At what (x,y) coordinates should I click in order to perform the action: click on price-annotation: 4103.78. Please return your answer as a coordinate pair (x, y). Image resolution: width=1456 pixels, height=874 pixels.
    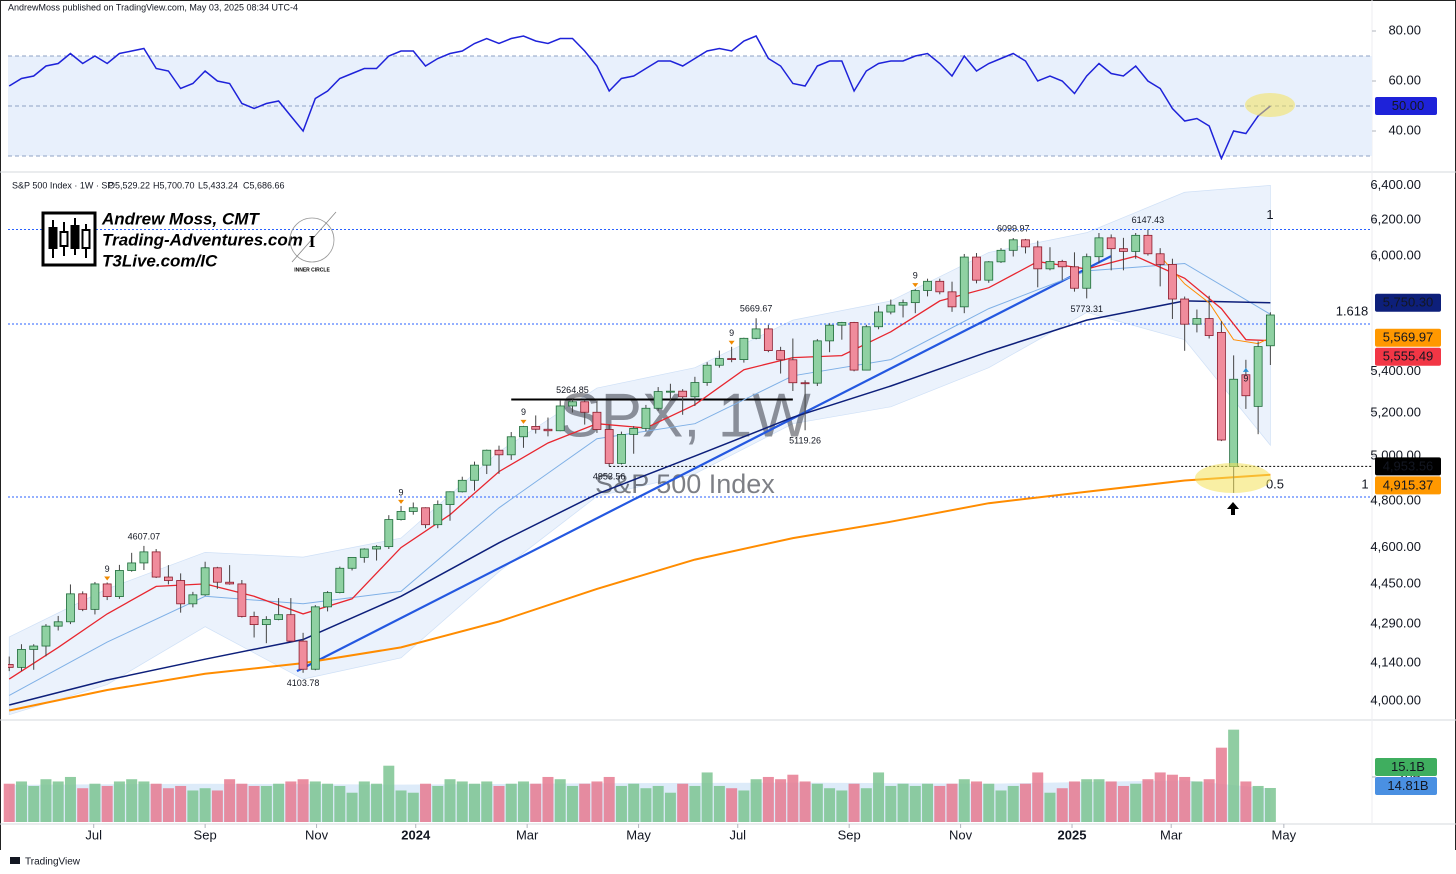
    Looking at the image, I should click on (303, 683).